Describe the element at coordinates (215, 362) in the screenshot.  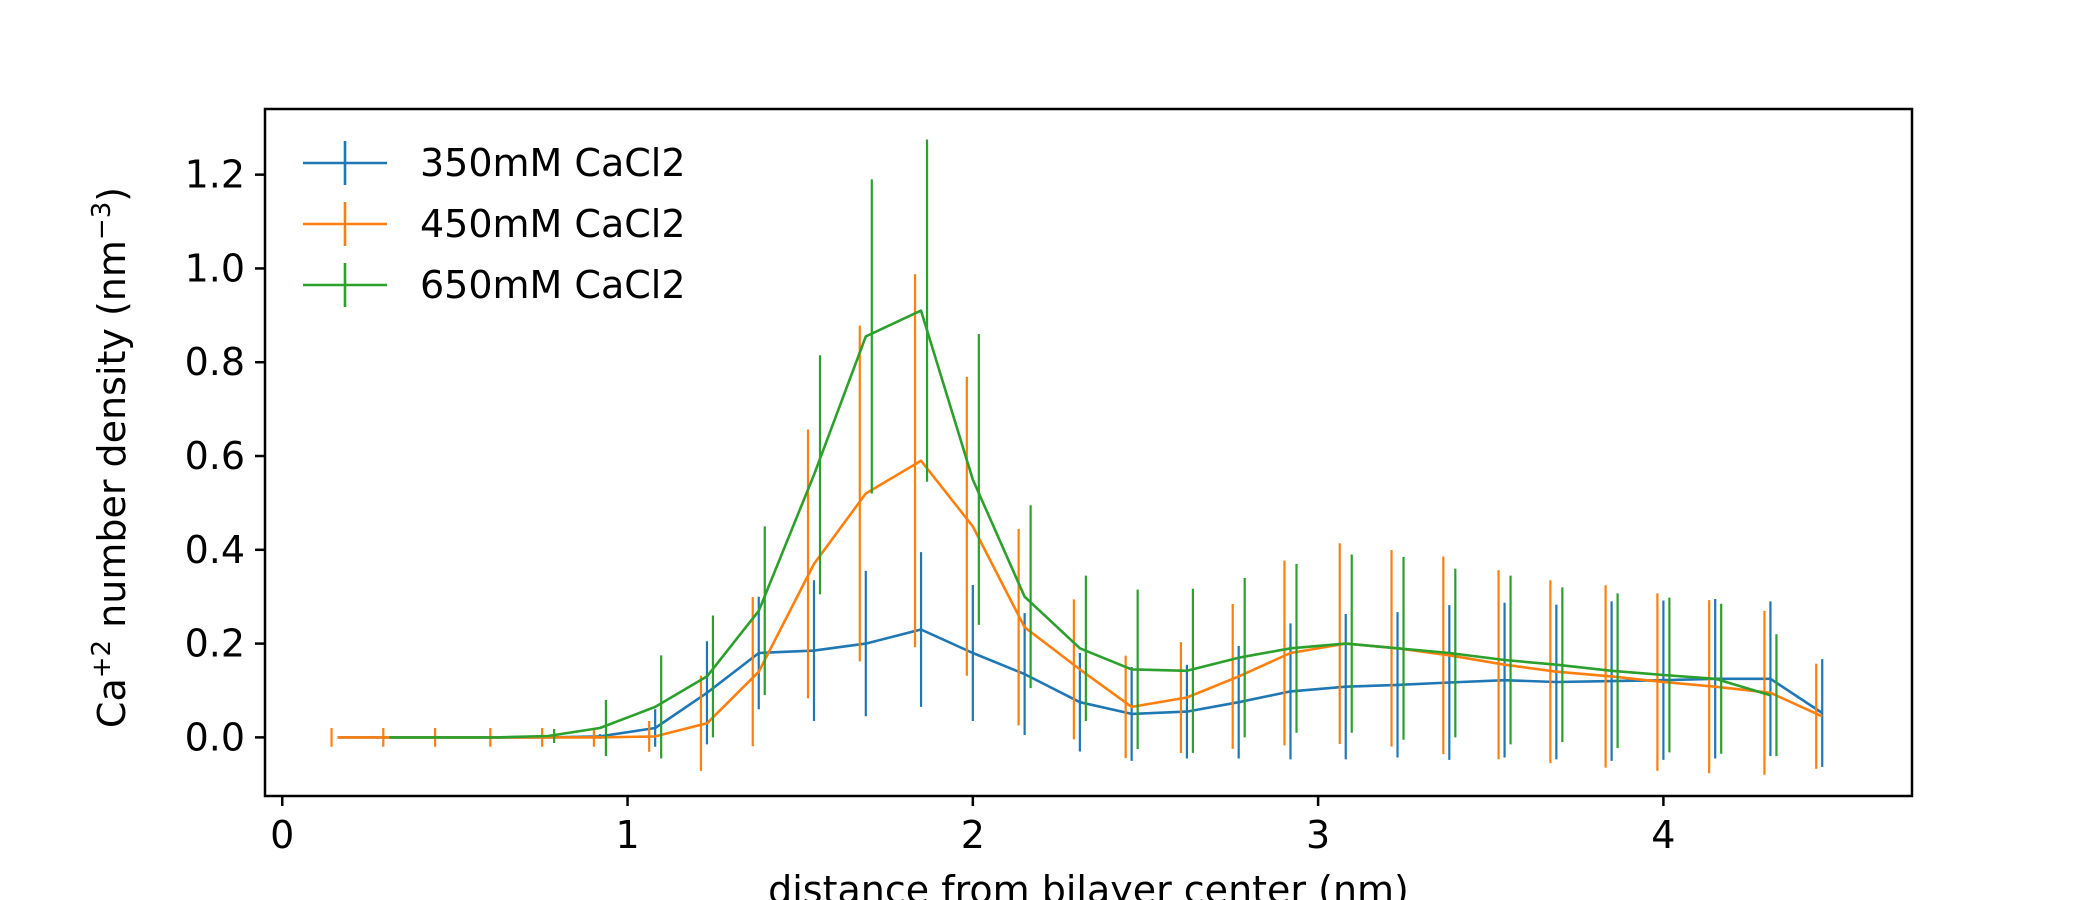
I see `y-tick-label: 0.8` at that location.